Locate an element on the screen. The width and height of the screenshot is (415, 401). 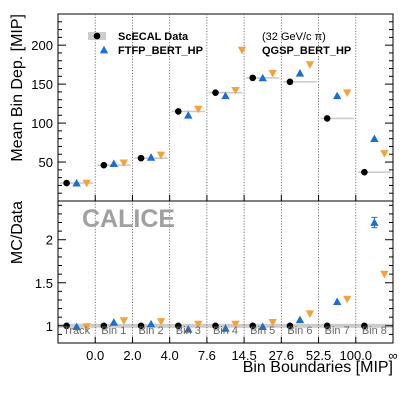
bin-label: Bin 6 is located at coordinates (299, 331).